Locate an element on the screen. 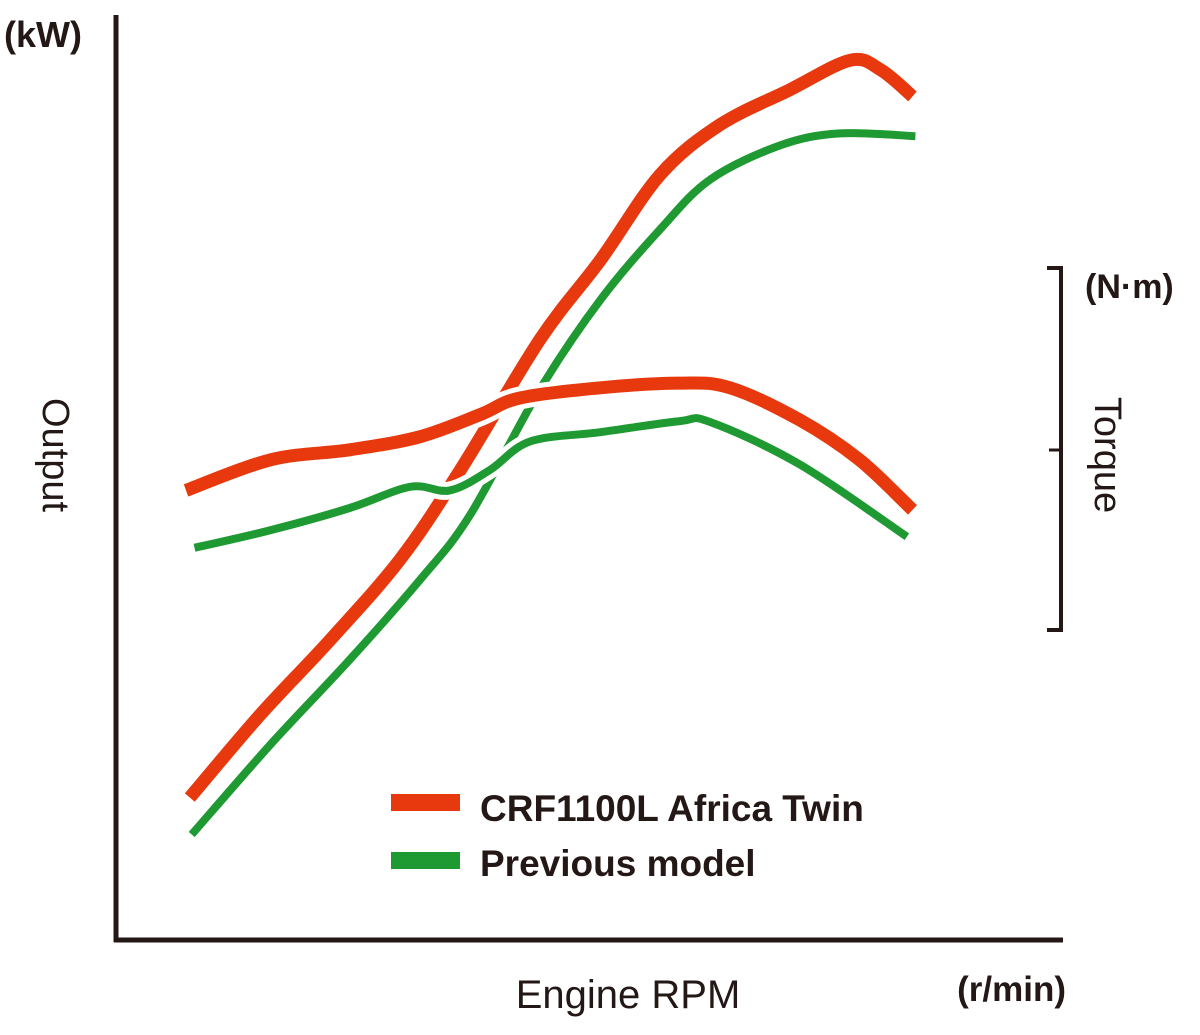  y-axis-title-output: Output is located at coordinates (55, 455).